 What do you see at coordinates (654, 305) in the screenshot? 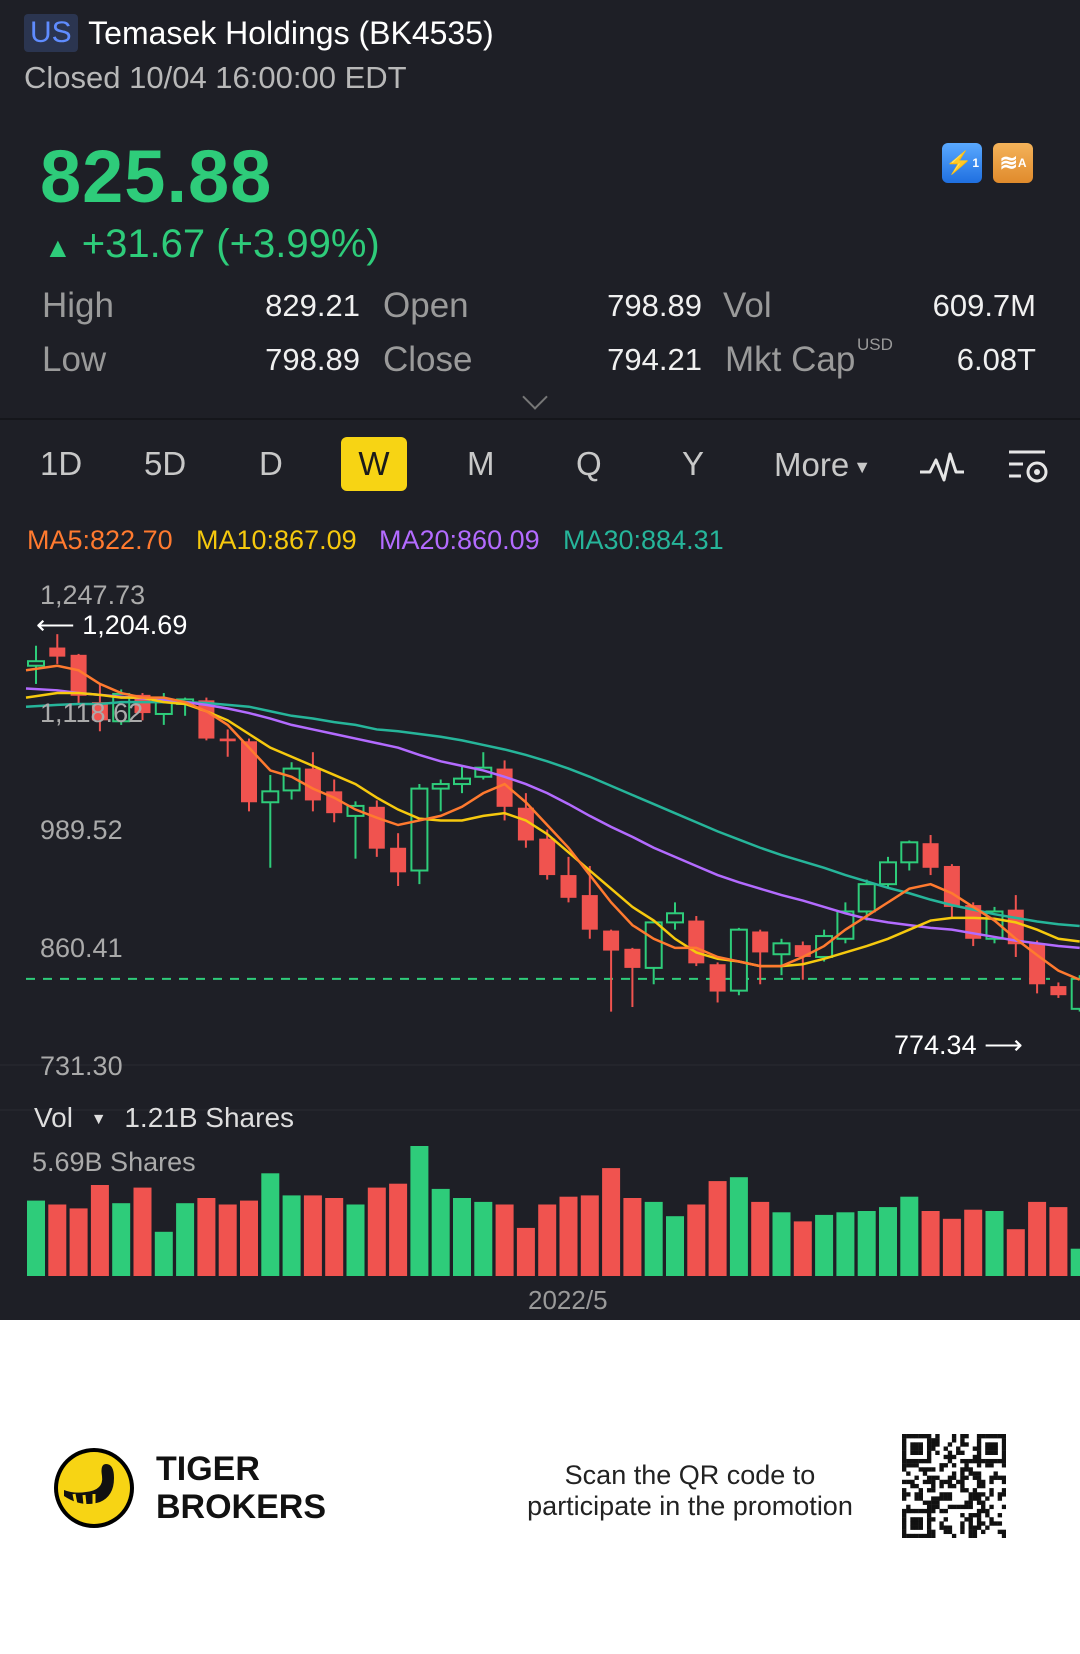
I see `open-value: 798.89` at bounding box center [654, 305].